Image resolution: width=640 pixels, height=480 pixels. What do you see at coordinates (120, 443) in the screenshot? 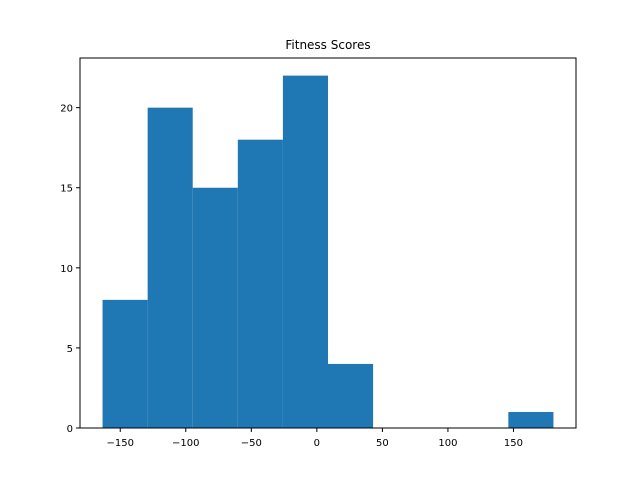
I see `x-tick-label: −150` at bounding box center [120, 443].